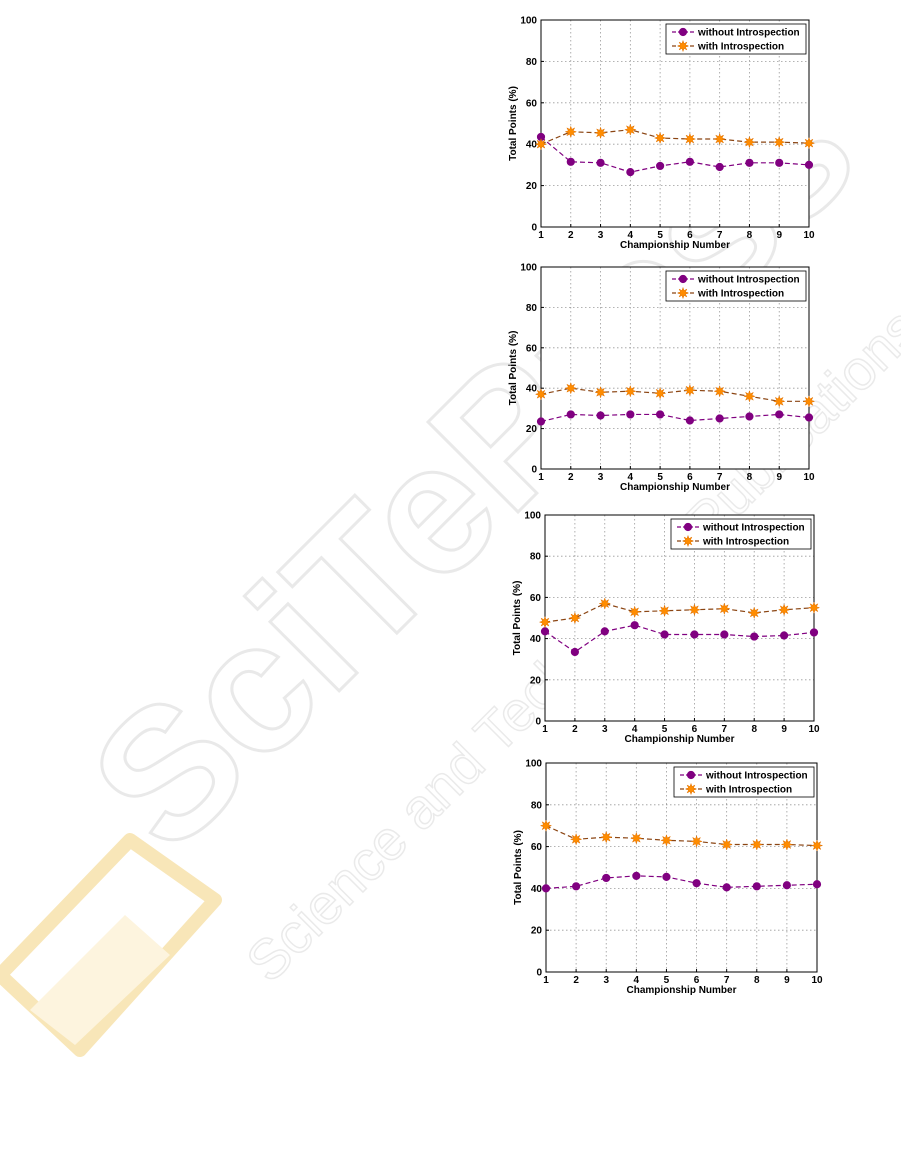 The image size is (901, 1159). Describe the element at coordinates (541, 477) in the screenshot. I see `x-tick-label: 1` at that location.